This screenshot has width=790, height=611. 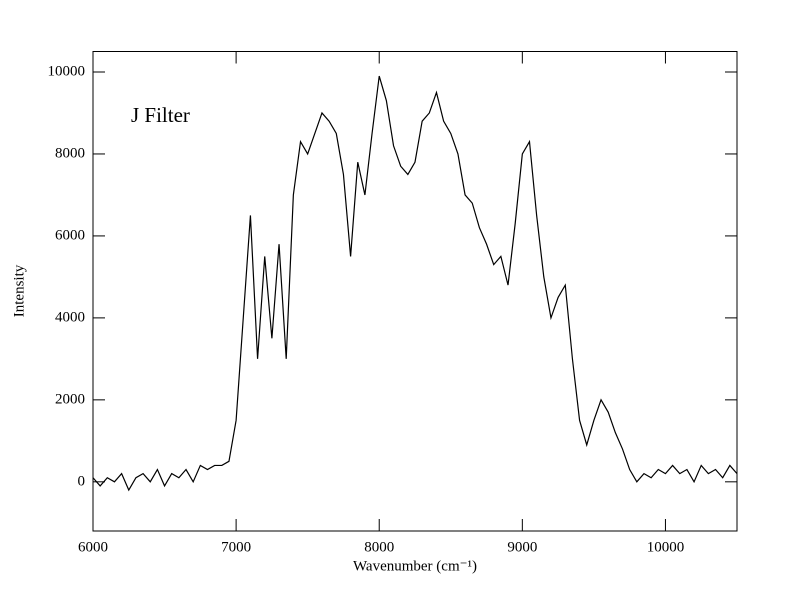 What do you see at coordinates (160, 115) in the screenshot?
I see `annotation: J Filter` at bounding box center [160, 115].